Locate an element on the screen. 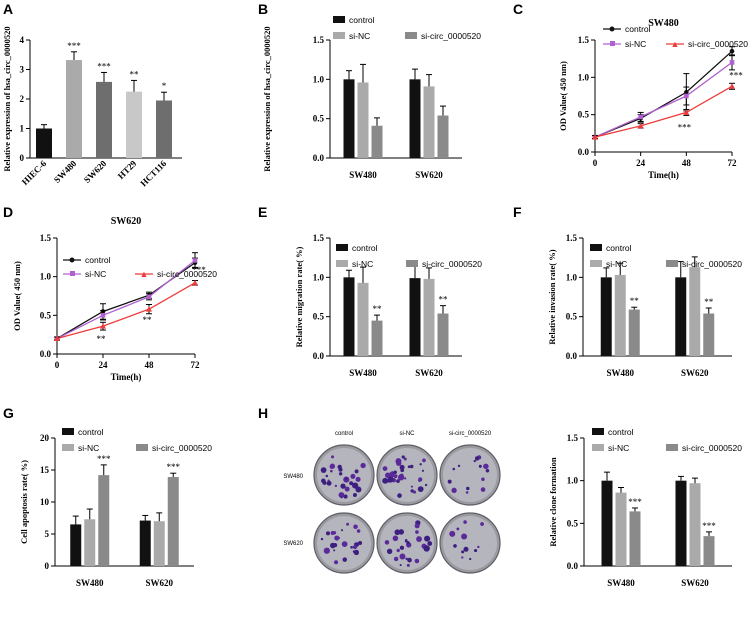 The image size is (756, 626). y-tick-label: 5 is located at coordinates (47, 534).